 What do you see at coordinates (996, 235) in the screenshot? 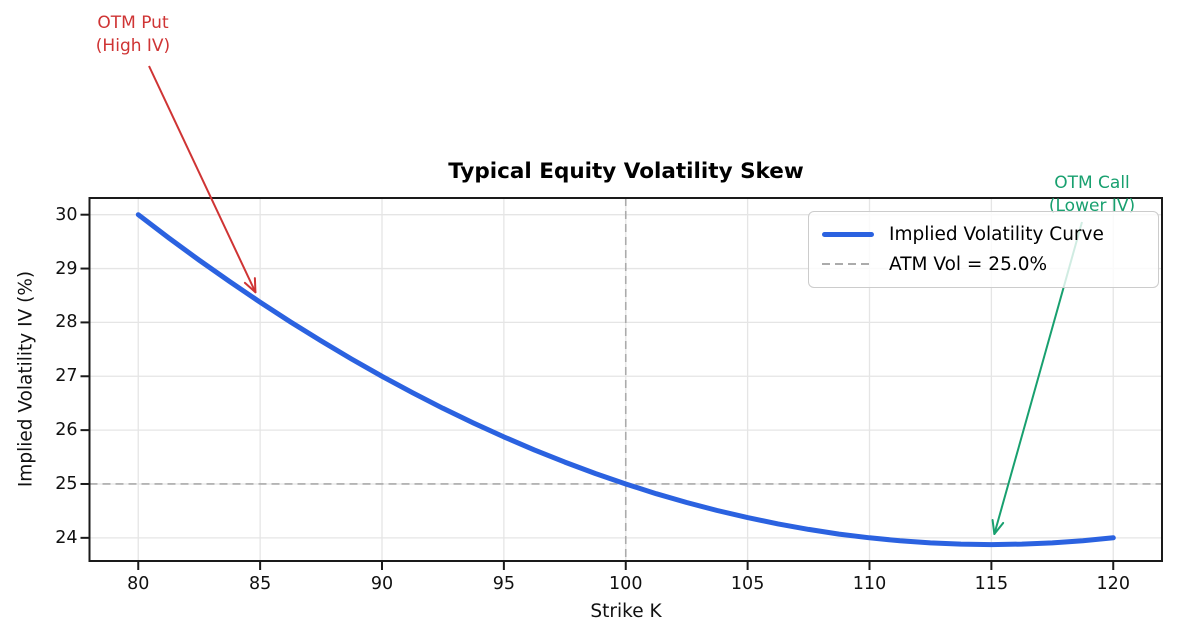
I see `legend-label-iv-curve: Implied Volatility Curve` at bounding box center [996, 235].